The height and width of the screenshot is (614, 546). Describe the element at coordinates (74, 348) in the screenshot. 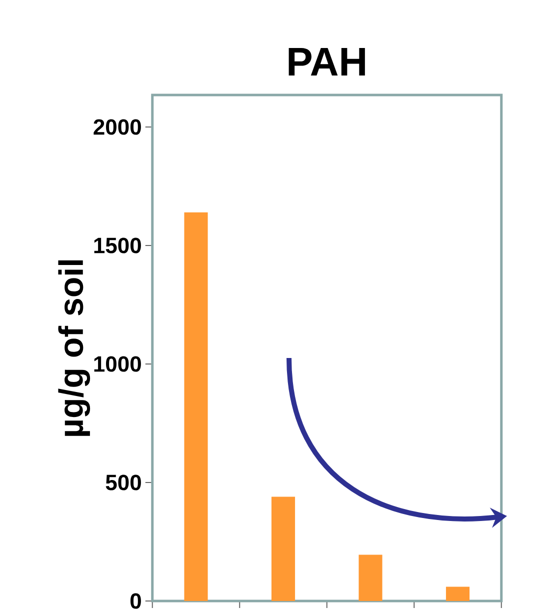

I see `y-axis-title: µg/g of soil` at that location.